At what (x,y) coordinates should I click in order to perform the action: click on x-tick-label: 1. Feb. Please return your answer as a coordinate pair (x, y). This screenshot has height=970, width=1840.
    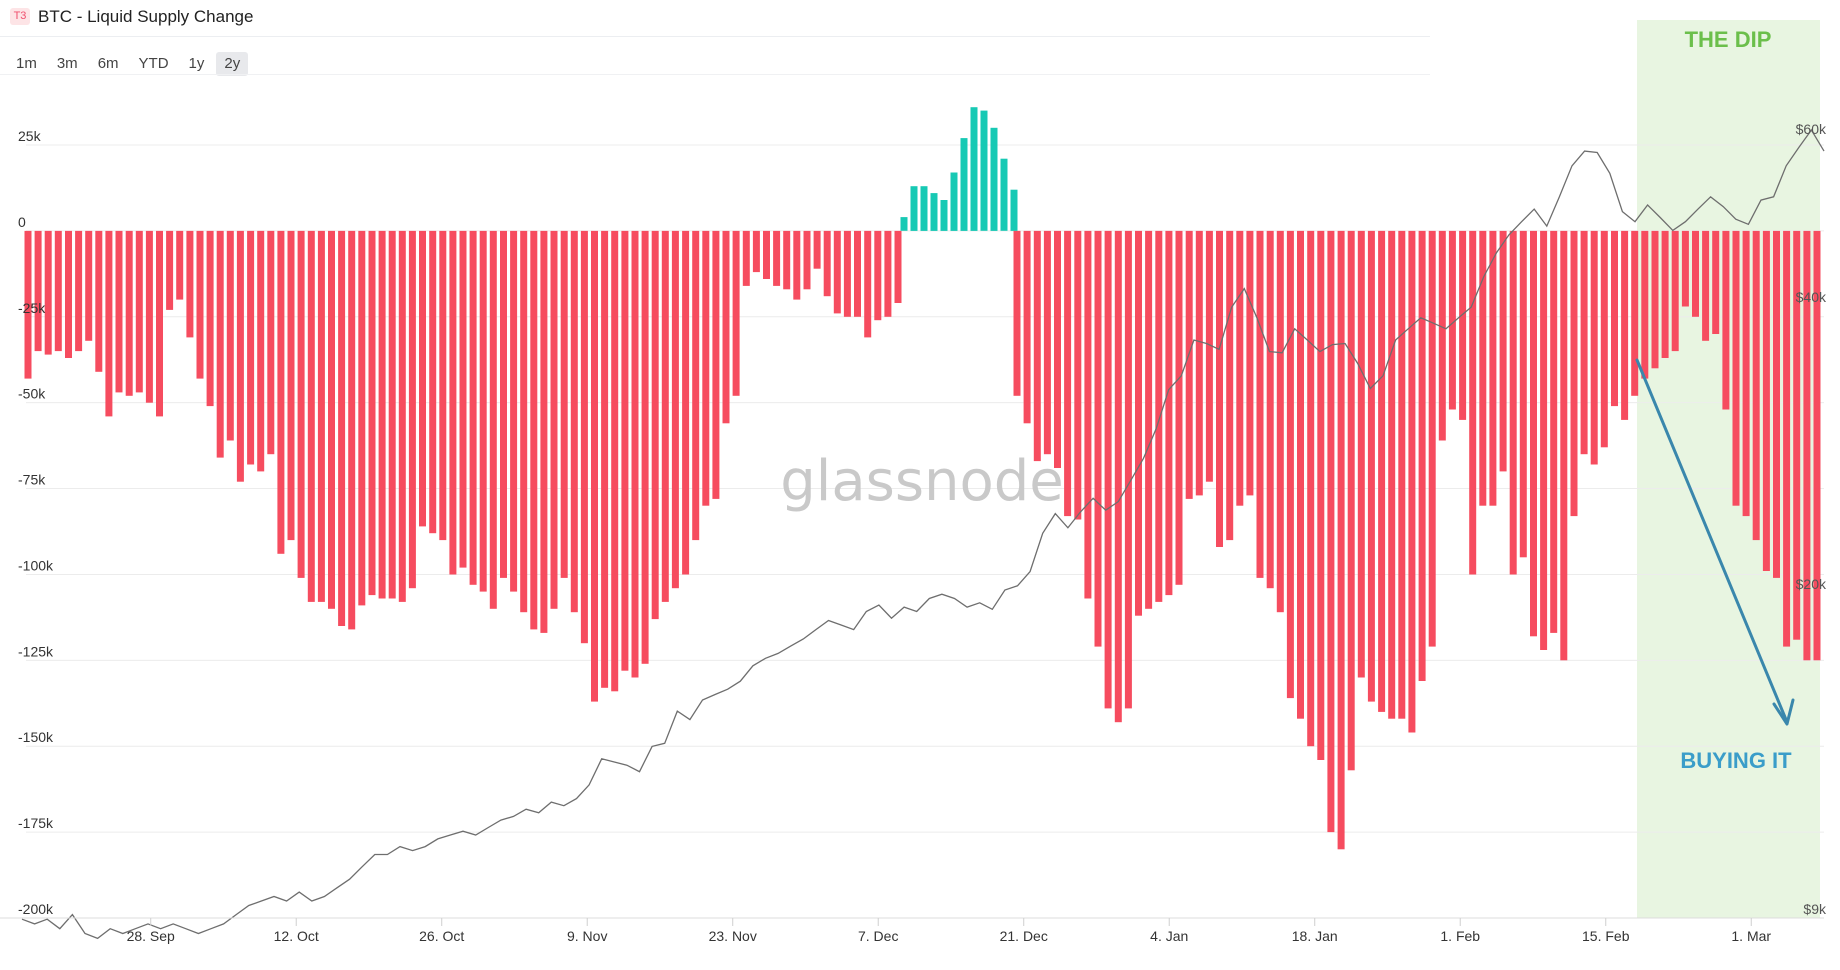
    Looking at the image, I should click on (1460, 936).